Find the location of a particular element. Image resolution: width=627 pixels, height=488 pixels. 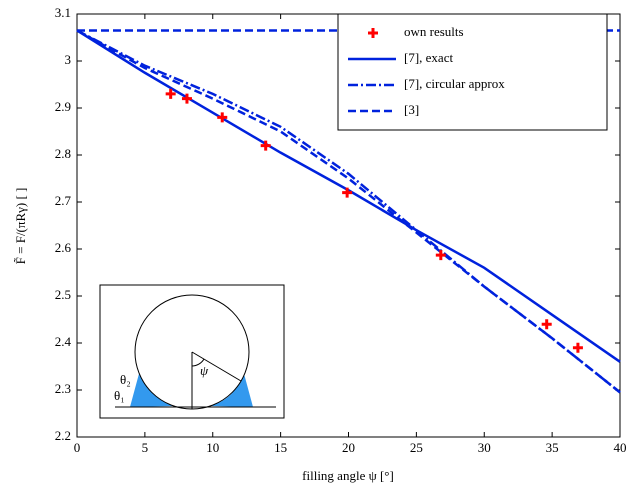

y-tick-label: 2.8 is located at coordinates (63, 153).